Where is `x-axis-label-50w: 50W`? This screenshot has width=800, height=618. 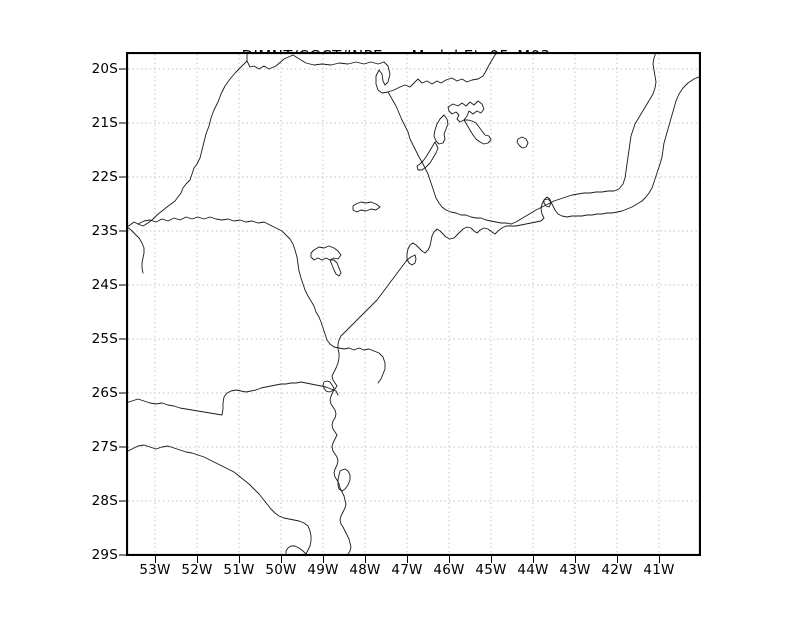
x-axis-label-50w: 50W is located at coordinates (281, 570).